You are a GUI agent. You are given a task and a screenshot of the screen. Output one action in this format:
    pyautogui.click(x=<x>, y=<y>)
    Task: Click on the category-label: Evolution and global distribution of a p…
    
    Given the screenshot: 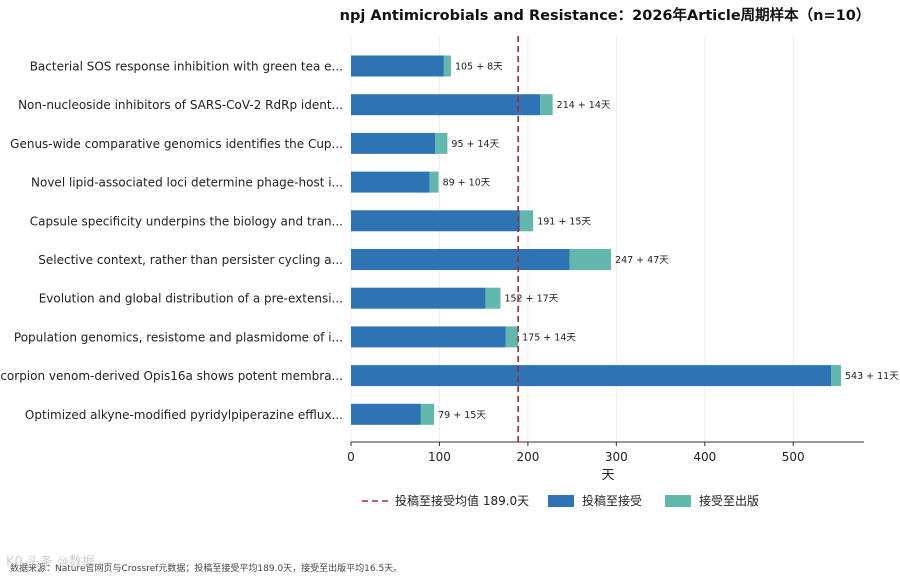 What is the action you would take?
    pyautogui.click(x=191, y=299)
    